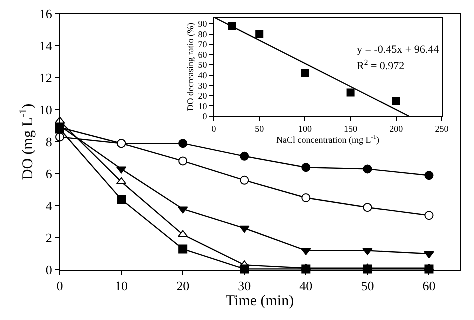  I want to click on y-tick-label: 50, so click(203, 65).